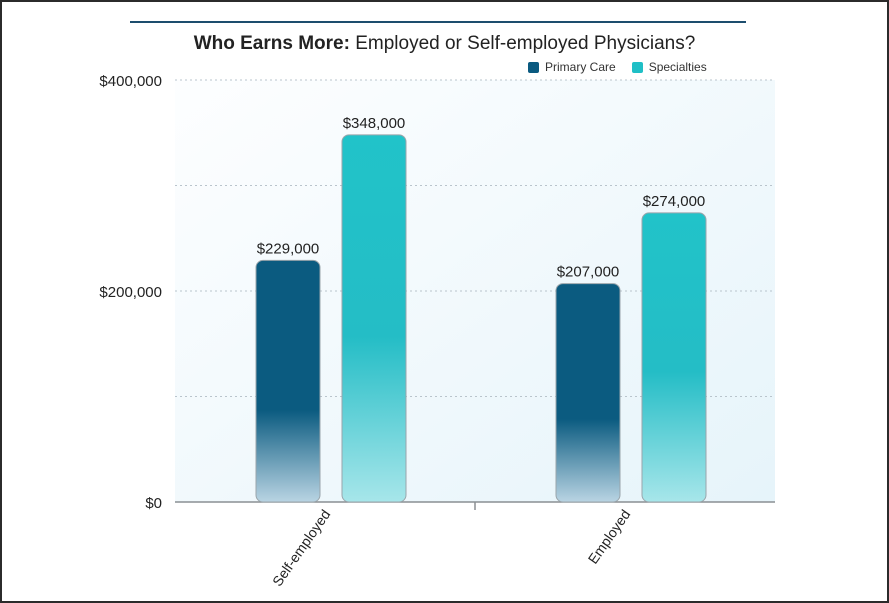 The width and height of the screenshot is (889, 603). What do you see at coordinates (580, 67) in the screenshot?
I see `legend-label-primary-care: Primary Care` at bounding box center [580, 67].